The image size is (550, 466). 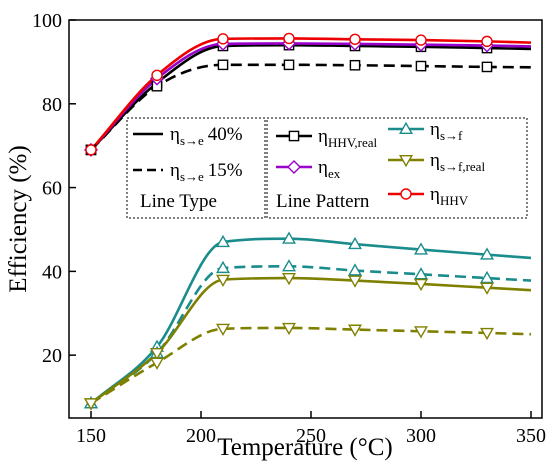 I want to click on legend-pattern-label: ηs→f,real, so click(x=457, y=162).